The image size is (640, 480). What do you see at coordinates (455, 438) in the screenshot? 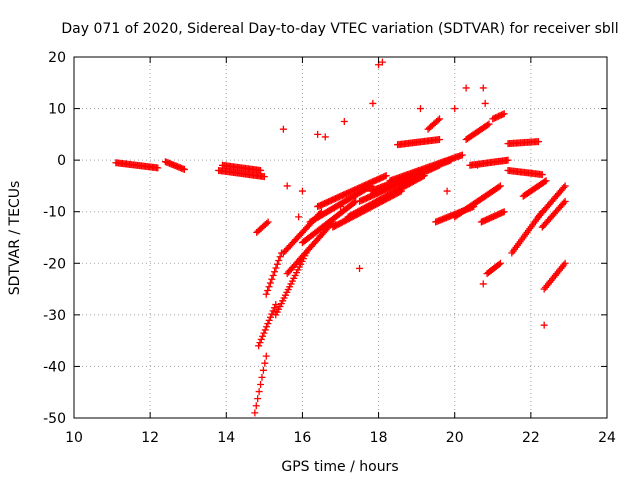
I see `x-tick-label: 20` at bounding box center [455, 438].